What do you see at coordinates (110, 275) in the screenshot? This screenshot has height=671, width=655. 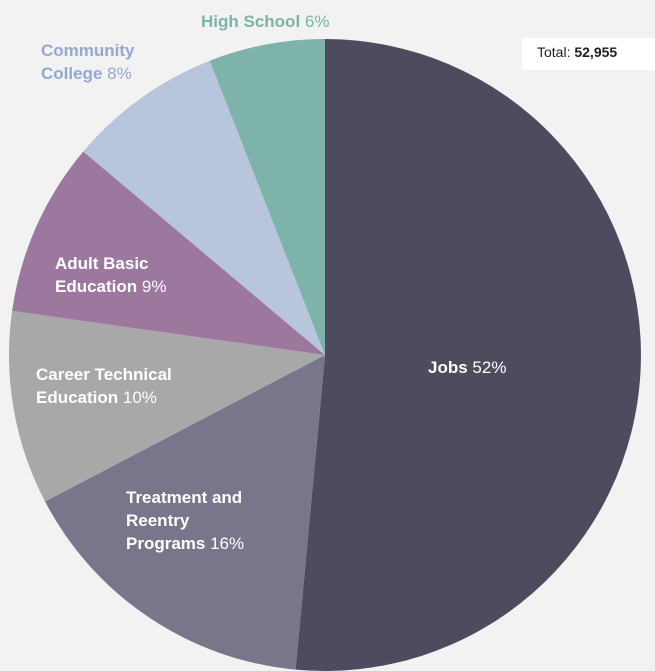 I see `slice-label-adult-basic-education: Adult Basic Education 9%` at bounding box center [110, 275].